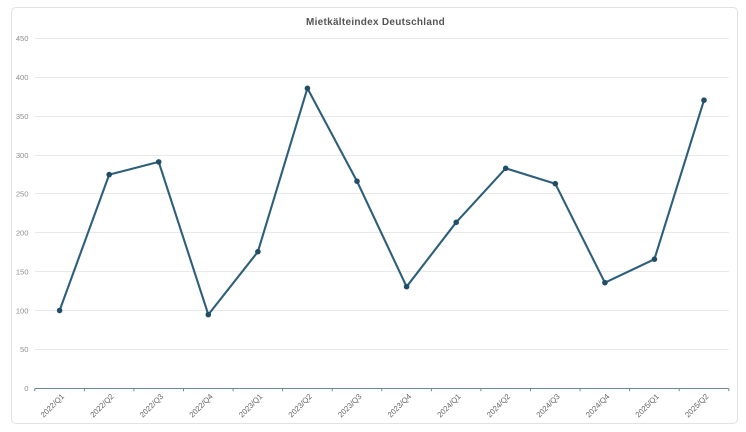 The height and width of the screenshot is (432, 746). I want to click on svg-text: 2024/Q2, so click(498, 405).